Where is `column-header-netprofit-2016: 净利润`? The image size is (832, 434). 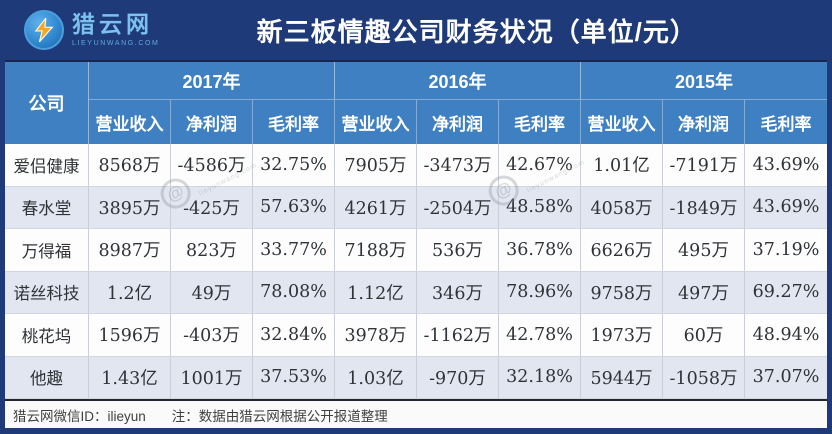 column-header-netprofit-2016: 净利润 is located at coordinates (458, 122).